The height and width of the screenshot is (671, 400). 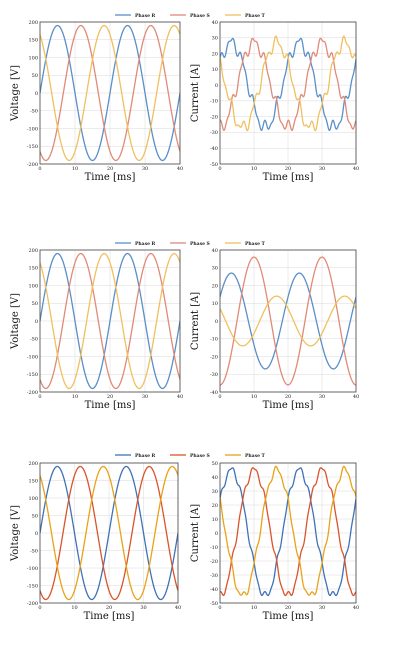 I want to click on y-tick-label: 100, so click(x=33, y=286).